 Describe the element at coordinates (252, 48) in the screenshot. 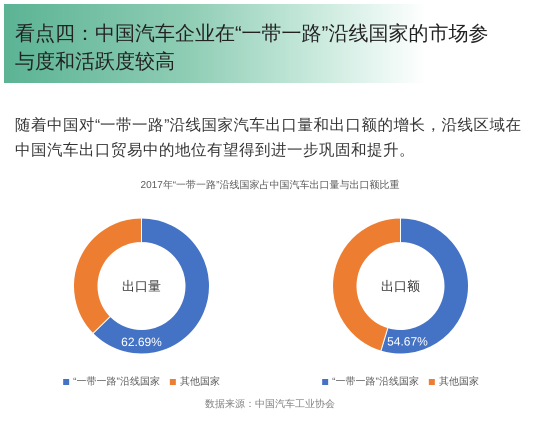

I see `text: 看点四：中国汽车企业在“一带一路”沿线国家的市场参与度和活跃度较高` at that location.